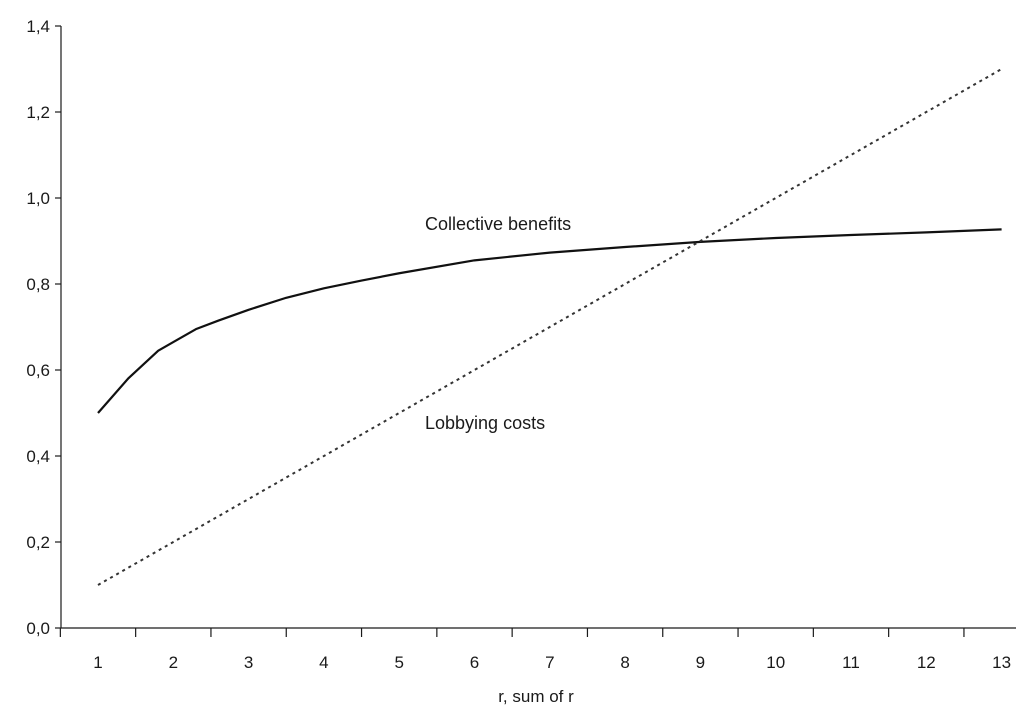  What do you see at coordinates (485, 423) in the screenshot?
I see `series-label-lobbying-costs: Lobbying costs` at bounding box center [485, 423].